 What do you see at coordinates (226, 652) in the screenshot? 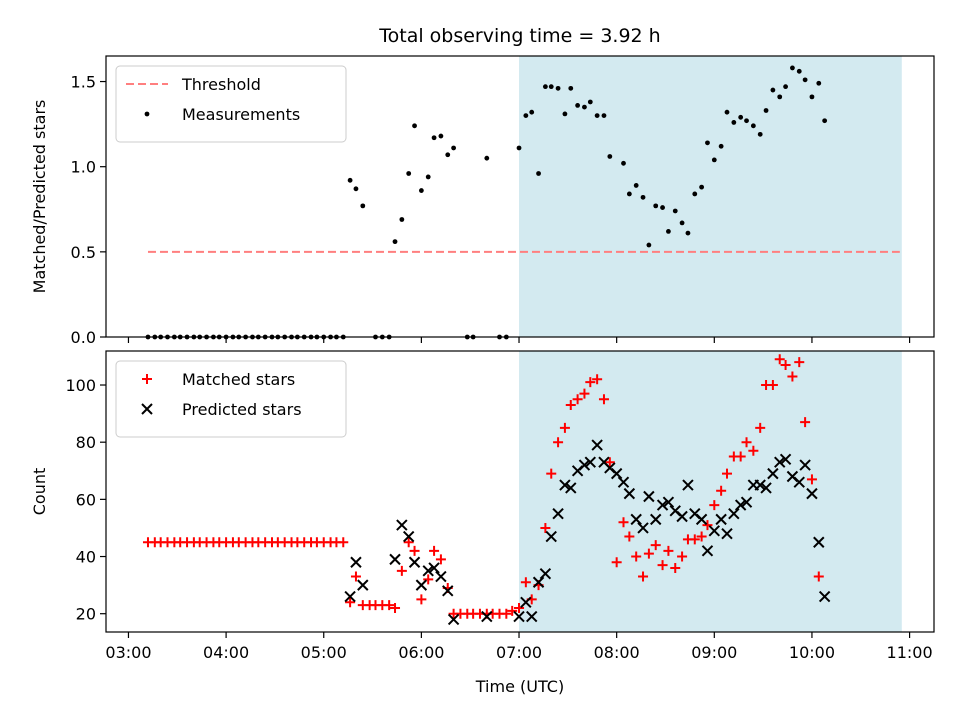
I see `x-tick-label: 04:00` at bounding box center [226, 652].